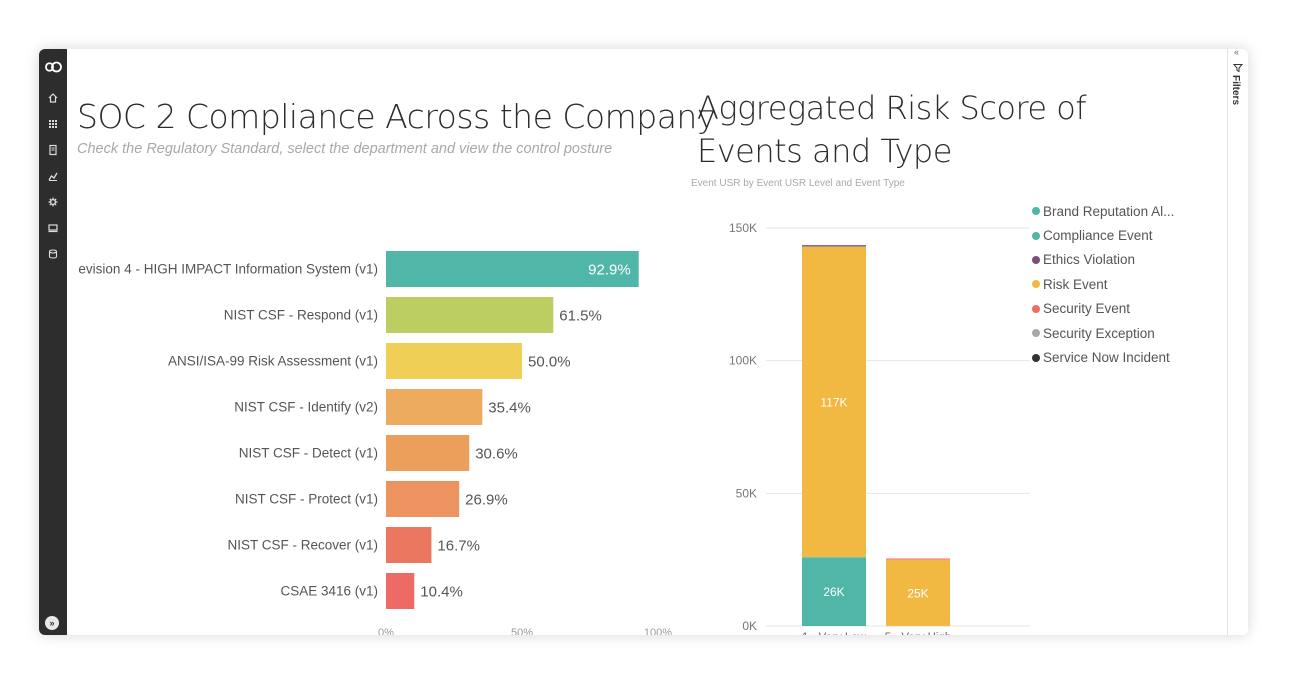  I want to click on legend-label: Security Exception, so click(1099, 333).